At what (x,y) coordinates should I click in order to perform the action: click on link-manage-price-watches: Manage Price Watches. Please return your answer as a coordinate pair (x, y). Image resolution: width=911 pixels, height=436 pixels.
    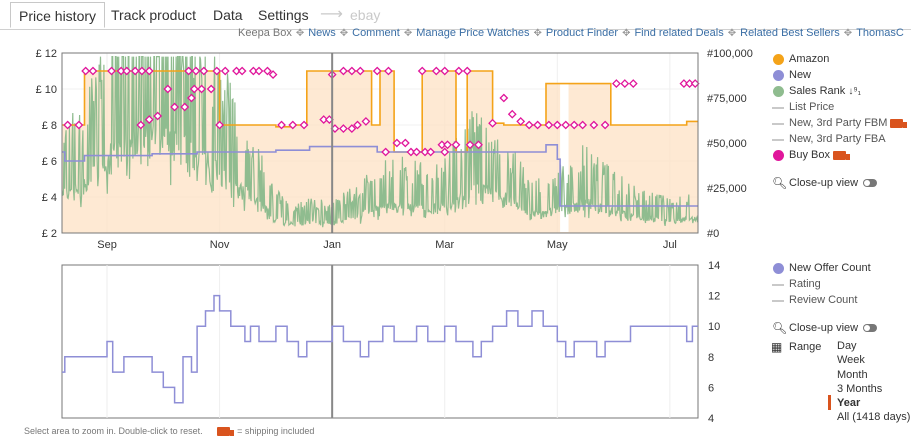
    Looking at the image, I should click on (473, 33).